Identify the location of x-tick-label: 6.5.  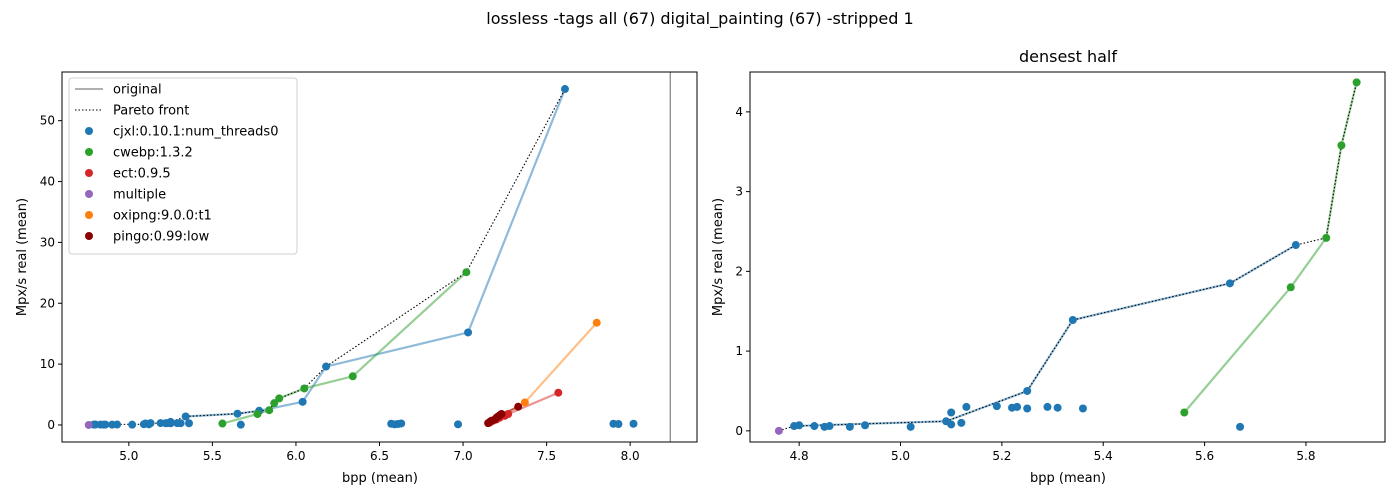
(379, 456).